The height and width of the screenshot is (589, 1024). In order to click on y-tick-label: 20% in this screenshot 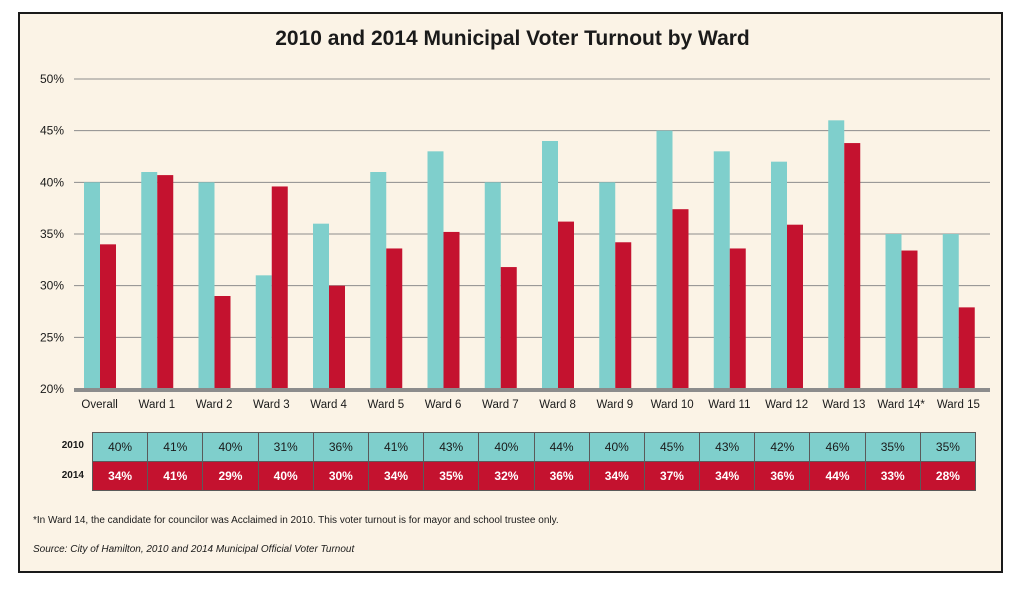, I will do `click(52, 389)`.